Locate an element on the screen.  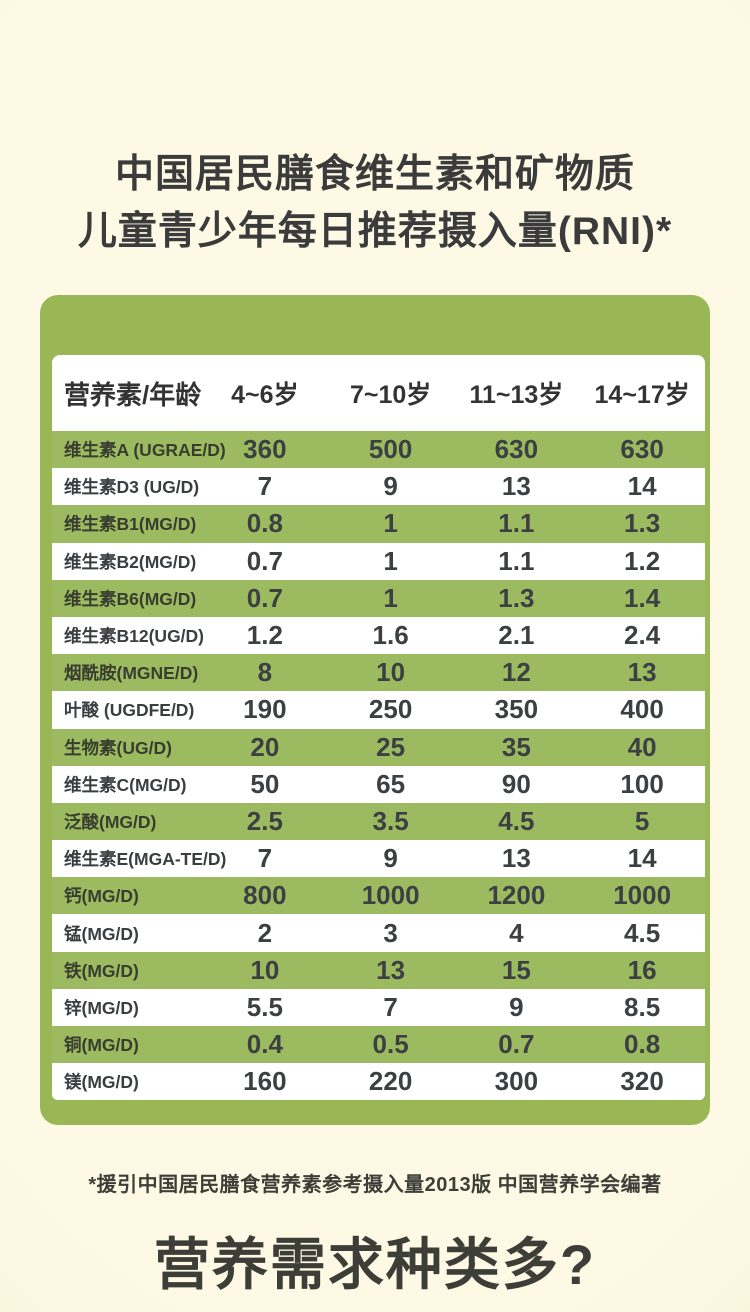
row-value: 1.1 is located at coordinates (516, 523).